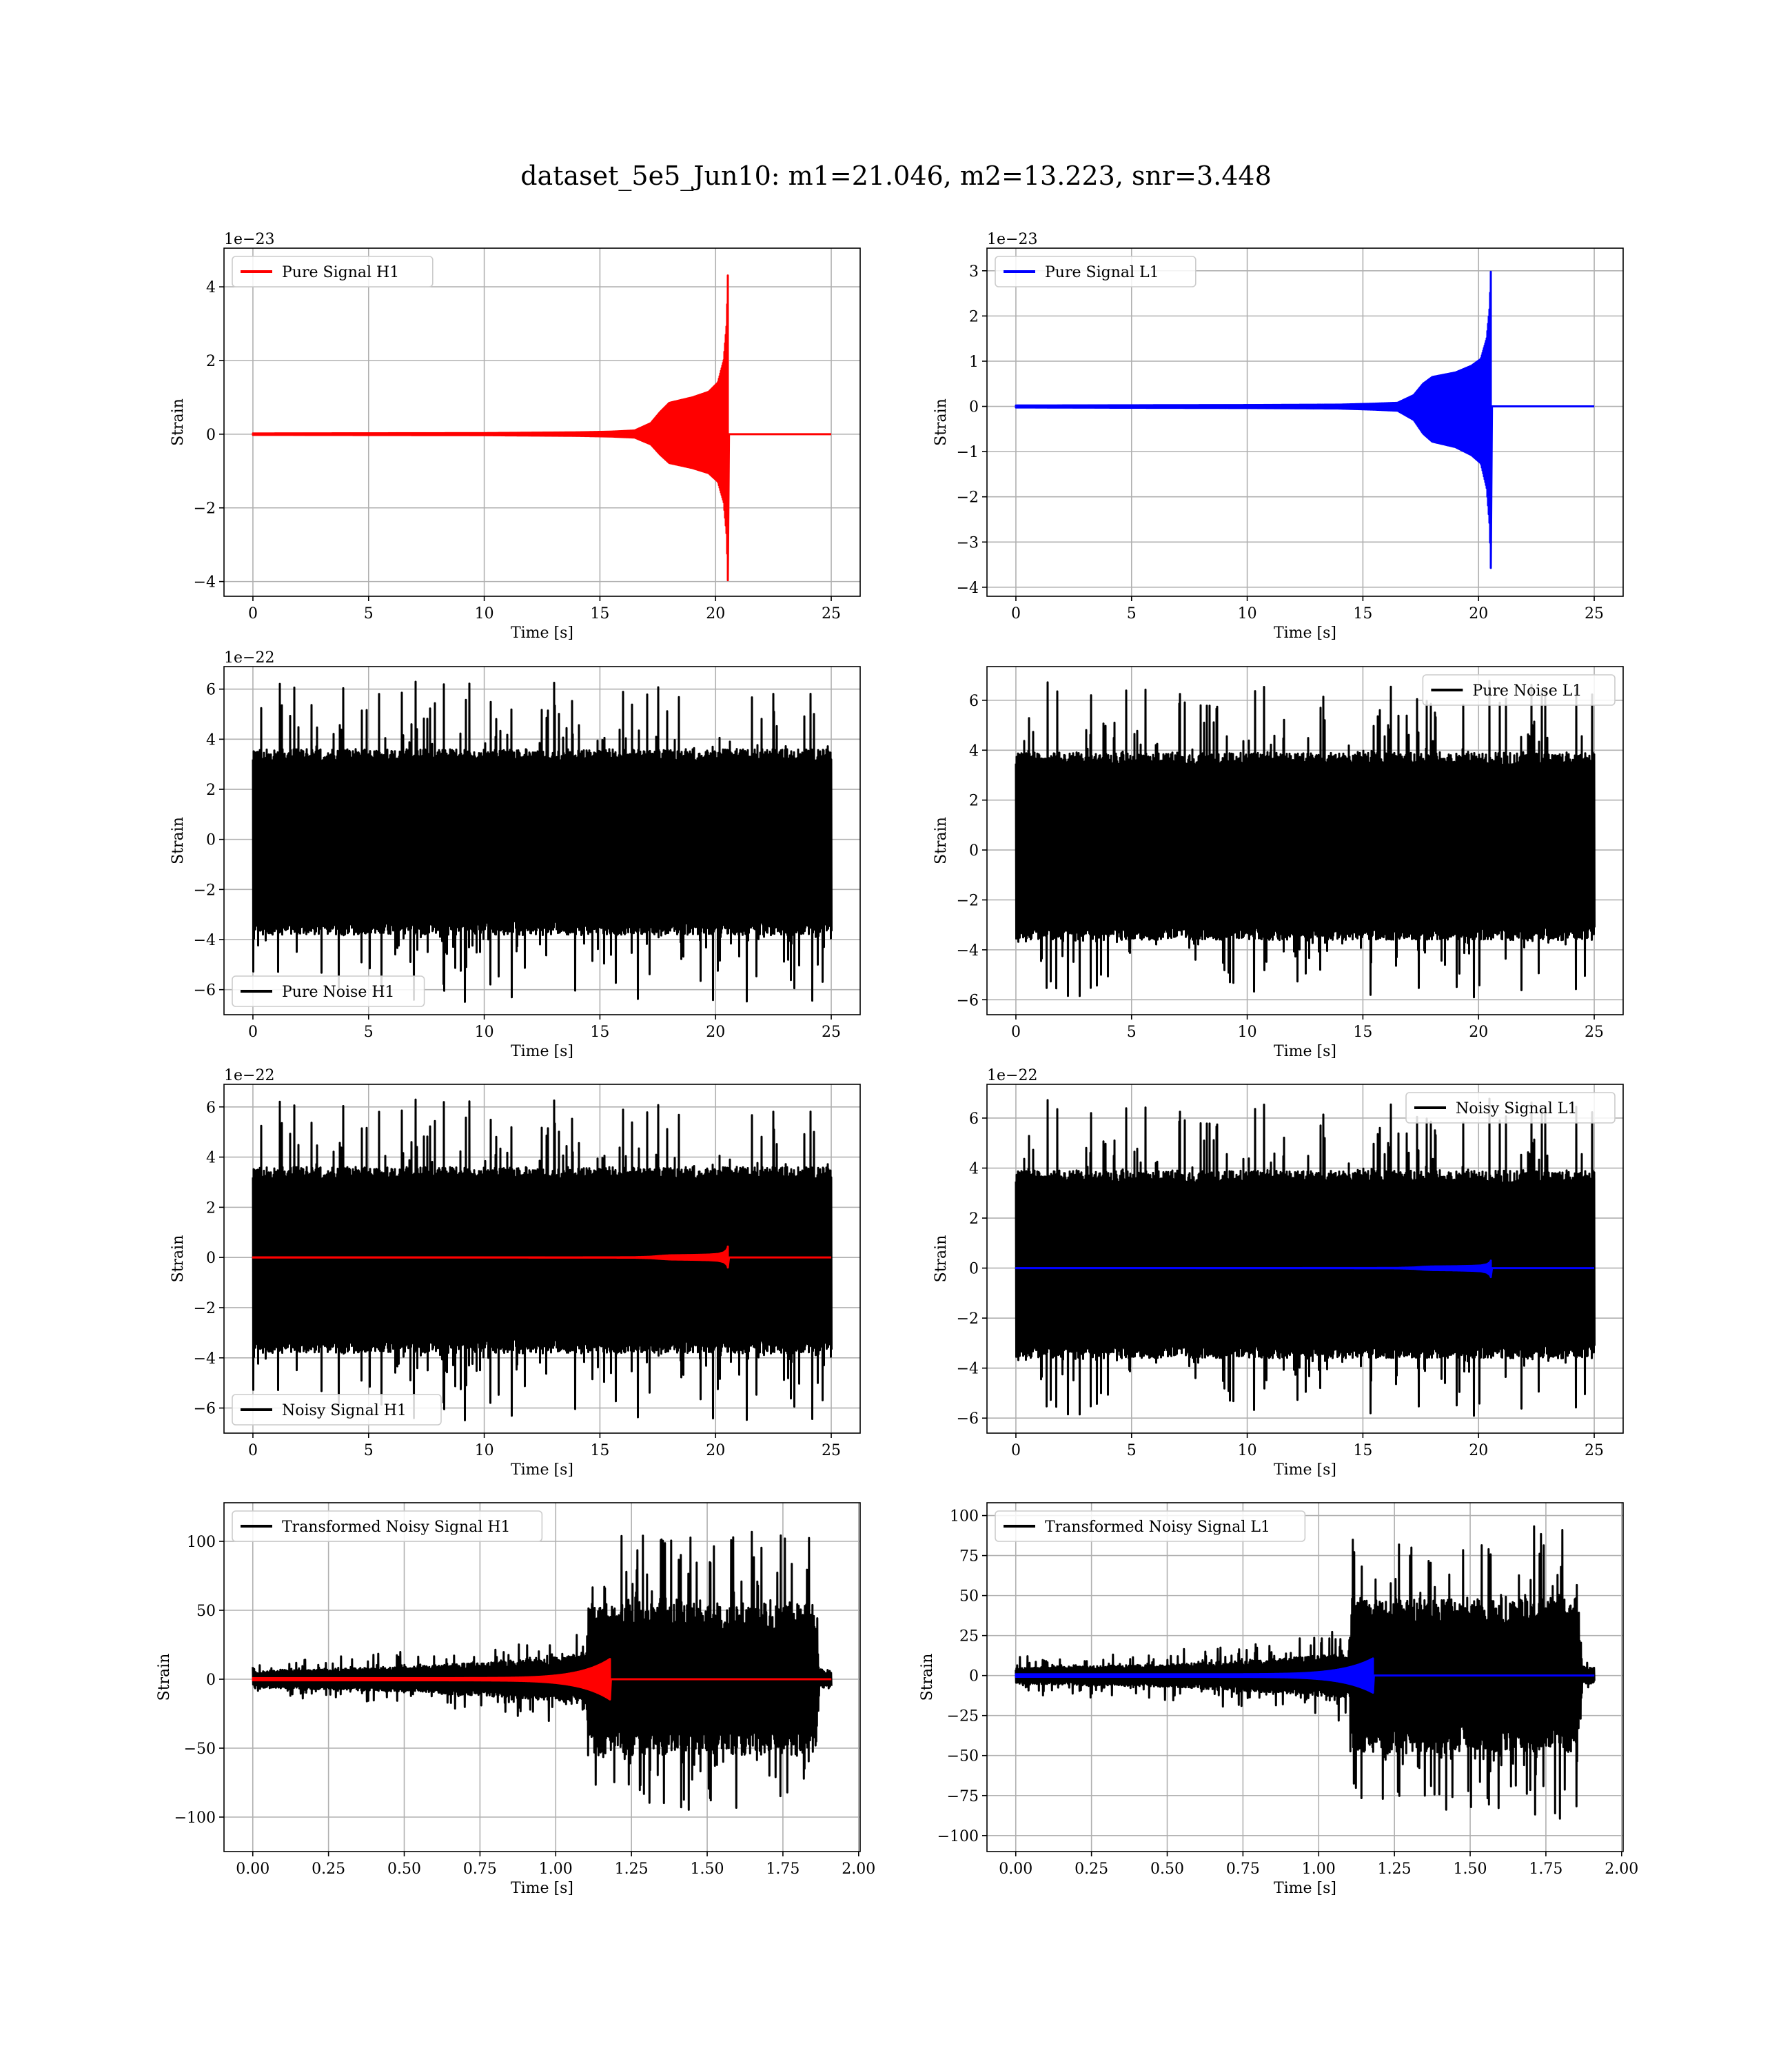  What do you see at coordinates (1527, 691) in the screenshot?
I see `legend-label: Pure Noise L1` at bounding box center [1527, 691].